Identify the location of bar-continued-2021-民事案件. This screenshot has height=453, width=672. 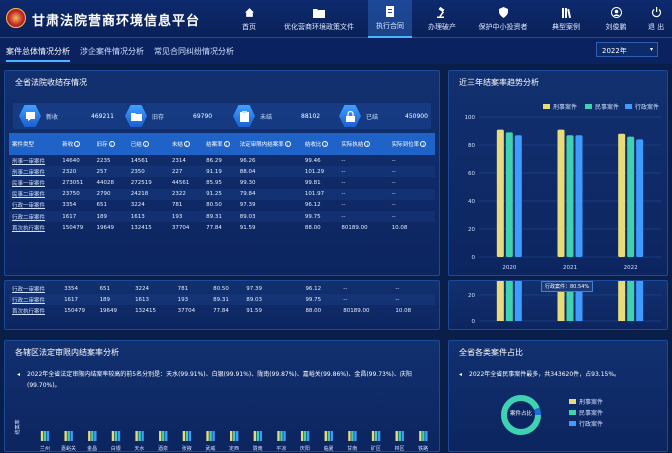
(570, 301).